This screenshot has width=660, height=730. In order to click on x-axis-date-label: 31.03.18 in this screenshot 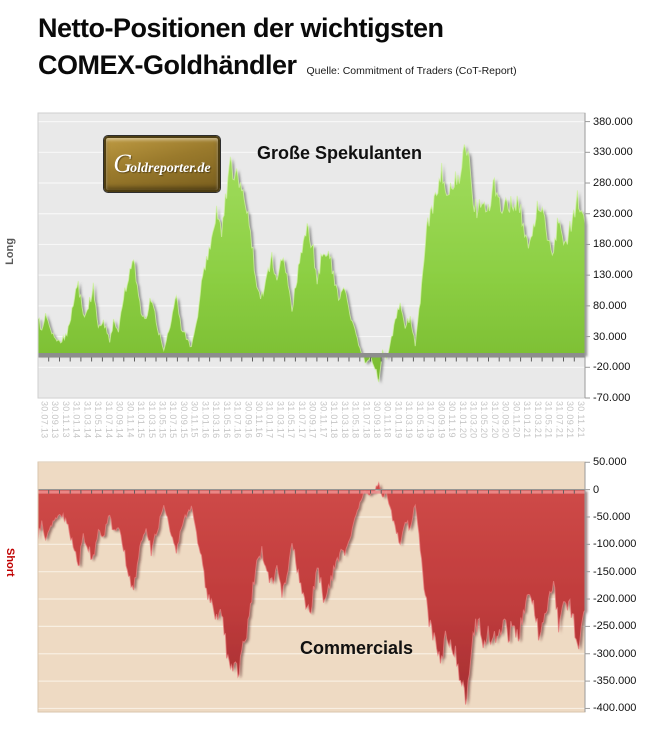, I will do `click(344, 420)`.